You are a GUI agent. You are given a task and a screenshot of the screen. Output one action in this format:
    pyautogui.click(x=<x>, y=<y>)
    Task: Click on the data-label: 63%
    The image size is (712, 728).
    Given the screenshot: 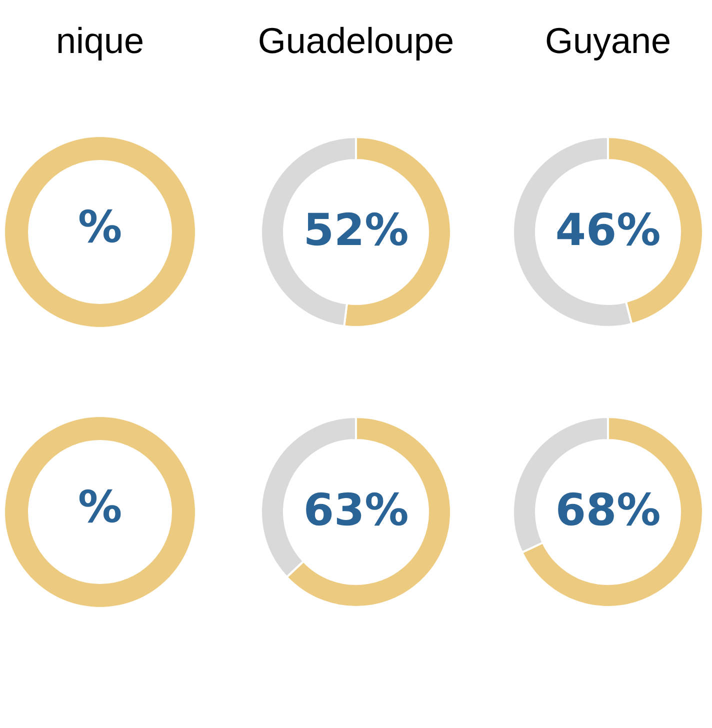 What is the action you would take?
    pyautogui.click(x=356, y=510)
    